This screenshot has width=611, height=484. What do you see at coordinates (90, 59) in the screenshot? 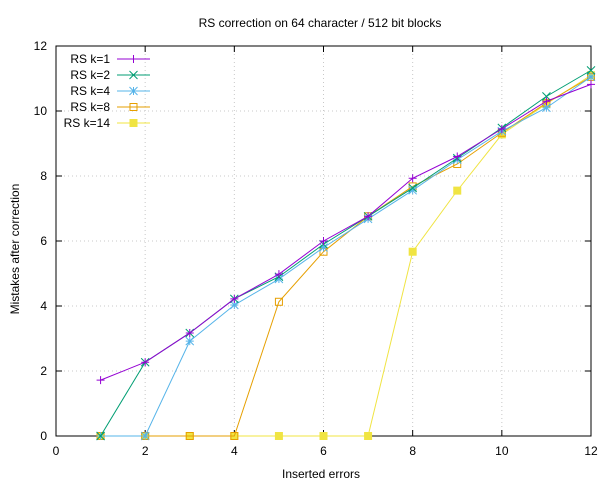
I see `legend-label: RS k=1` at bounding box center [90, 59].